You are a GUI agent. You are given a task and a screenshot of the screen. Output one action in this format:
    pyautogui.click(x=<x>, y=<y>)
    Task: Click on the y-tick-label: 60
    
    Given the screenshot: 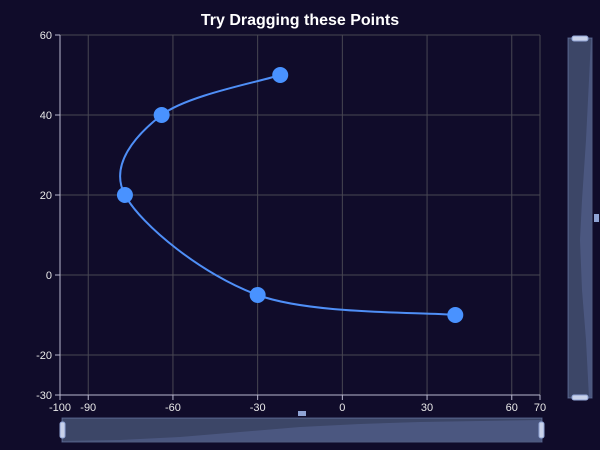 What is the action you would take?
    pyautogui.click(x=46, y=36)
    